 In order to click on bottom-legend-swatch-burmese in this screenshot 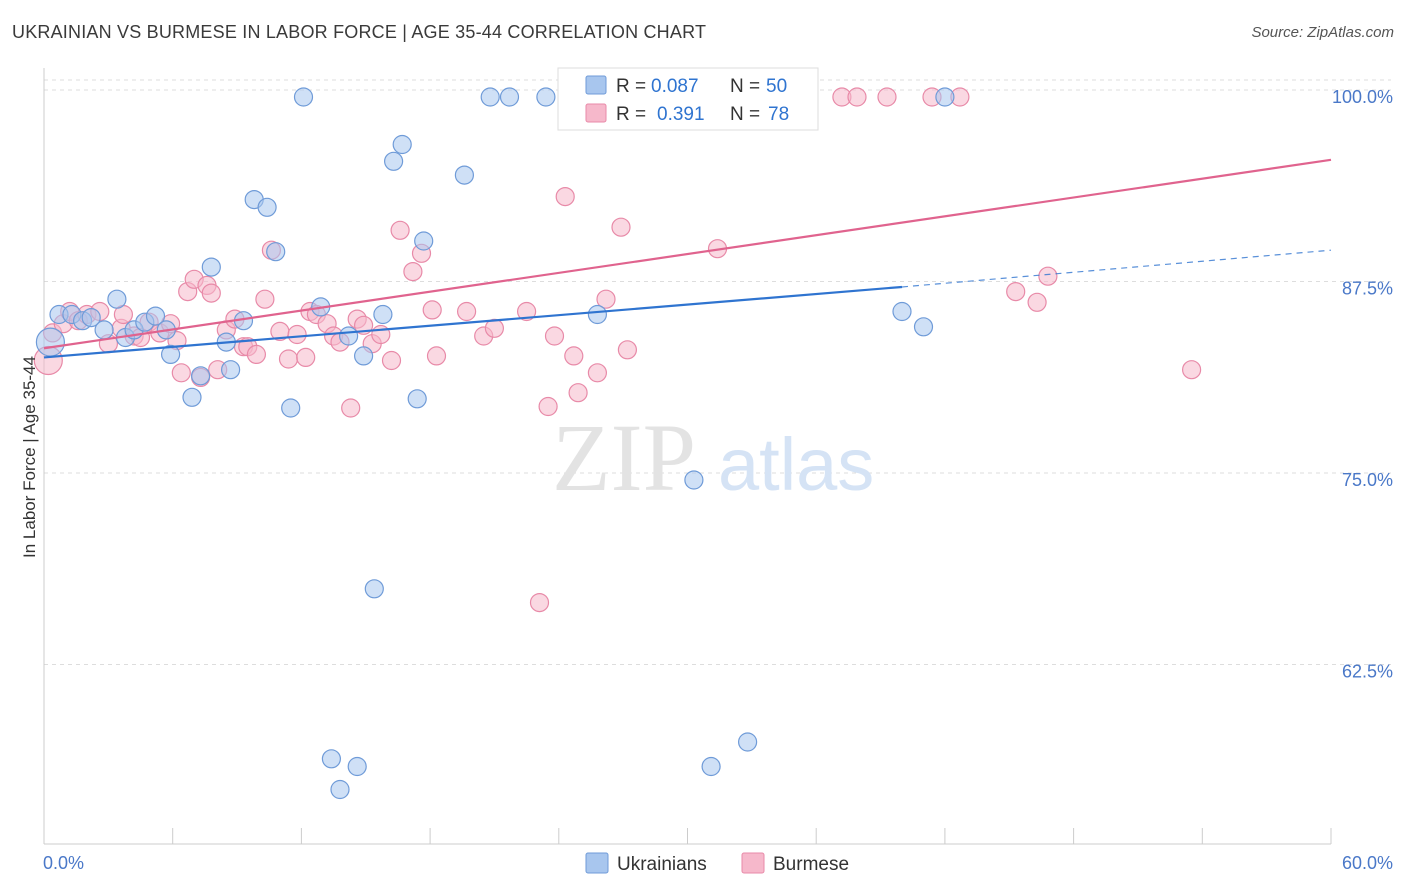, I will do `click(753, 863)`.